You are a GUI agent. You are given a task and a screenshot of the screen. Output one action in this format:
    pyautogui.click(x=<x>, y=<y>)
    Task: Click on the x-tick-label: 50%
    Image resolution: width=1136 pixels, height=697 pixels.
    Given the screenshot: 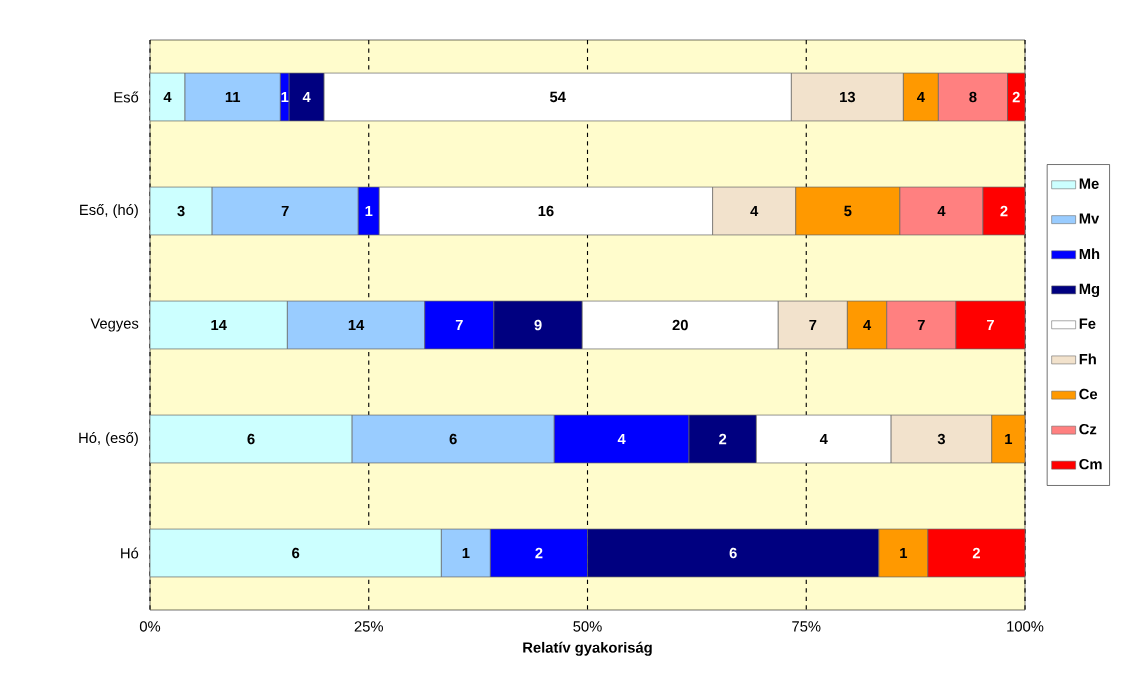 What is the action you would take?
    pyautogui.click(x=587, y=626)
    